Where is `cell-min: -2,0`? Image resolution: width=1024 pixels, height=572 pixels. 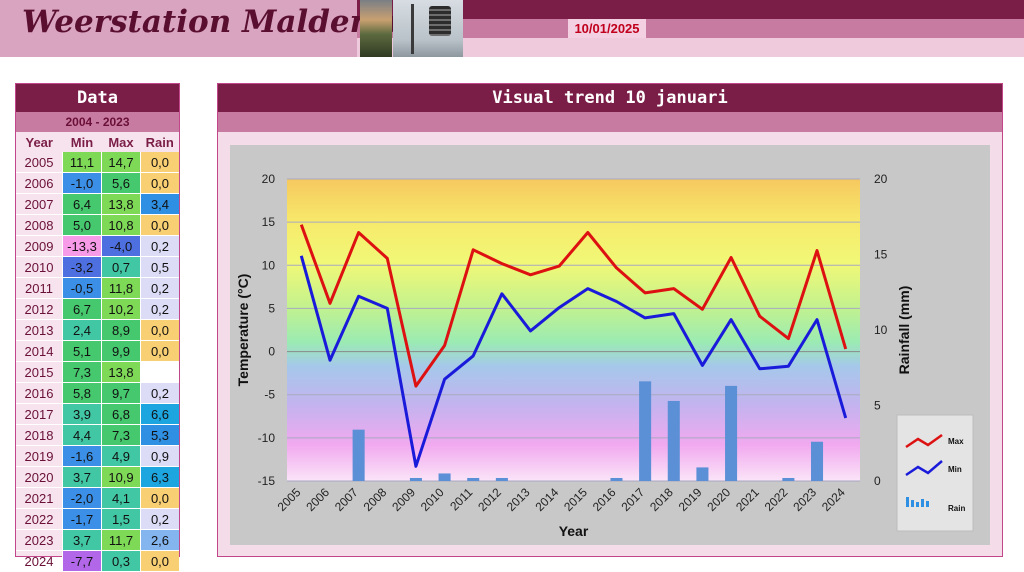 cell-min: -2,0 is located at coordinates (82, 498).